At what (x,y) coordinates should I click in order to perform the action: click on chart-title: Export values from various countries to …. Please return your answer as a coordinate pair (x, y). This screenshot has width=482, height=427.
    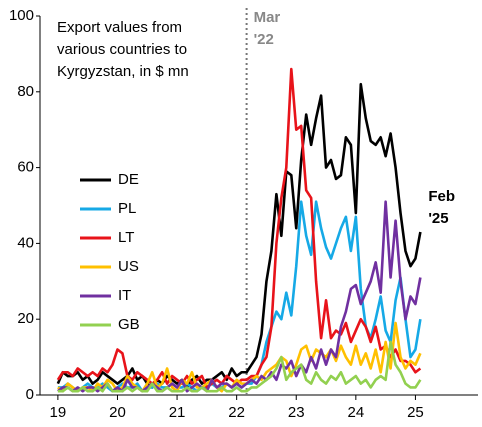
    Looking at the image, I should click on (123, 49).